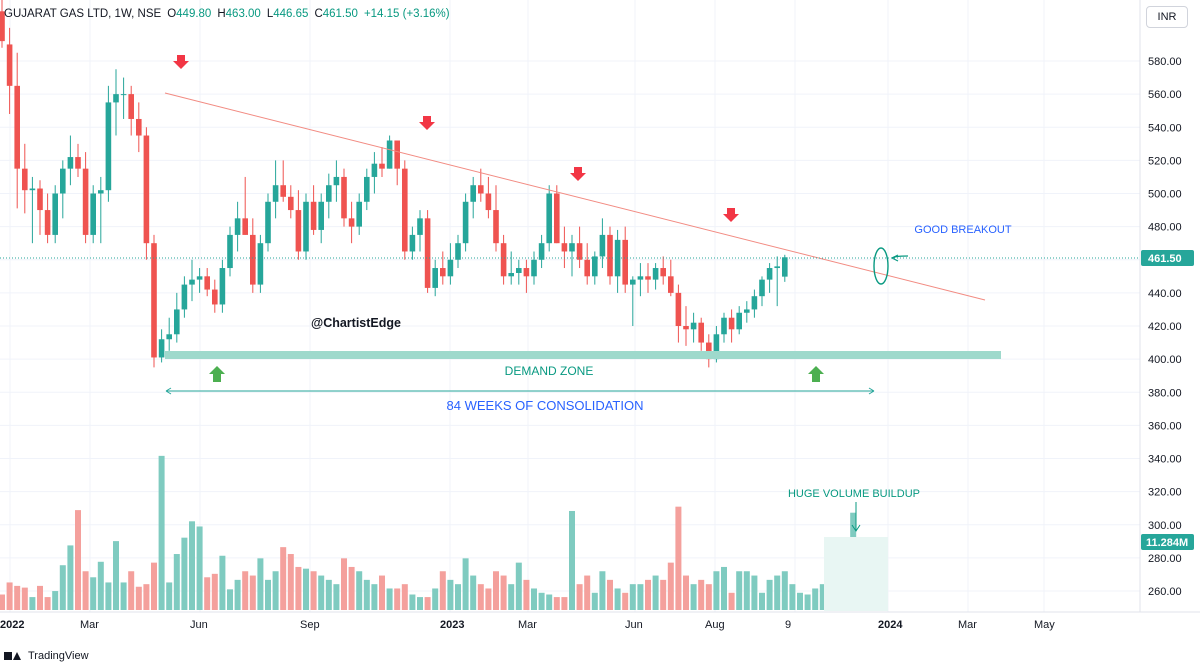  What do you see at coordinates (600, 621) in the screenshot?
I see `time-axis: 2022 Mar Jun Sep 2023 Mar Jun Aug 9 2024 Mar May` at bounding box center [600, 621].